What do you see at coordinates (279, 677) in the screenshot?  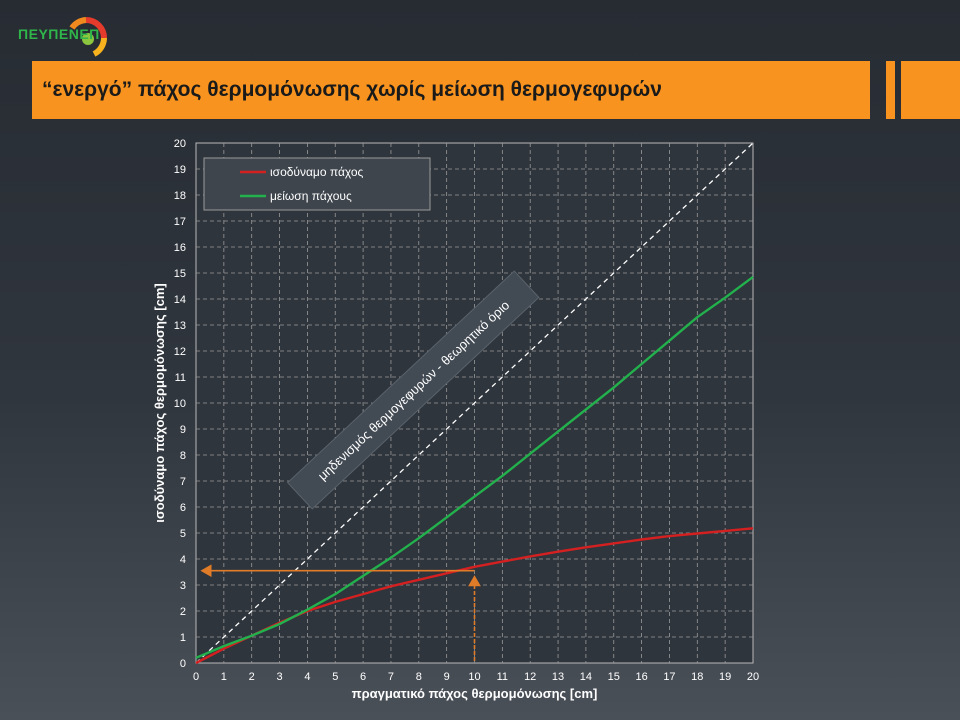 I see `x-tick-label: 3` at bounding box center [279, 677].